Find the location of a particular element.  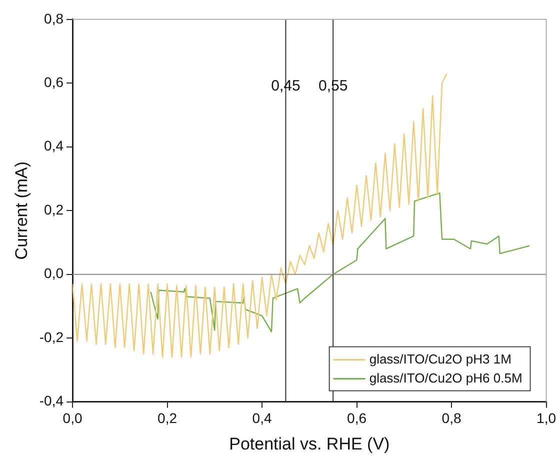

x-tick-label: 0,8 is located at coordinates (452, 418).